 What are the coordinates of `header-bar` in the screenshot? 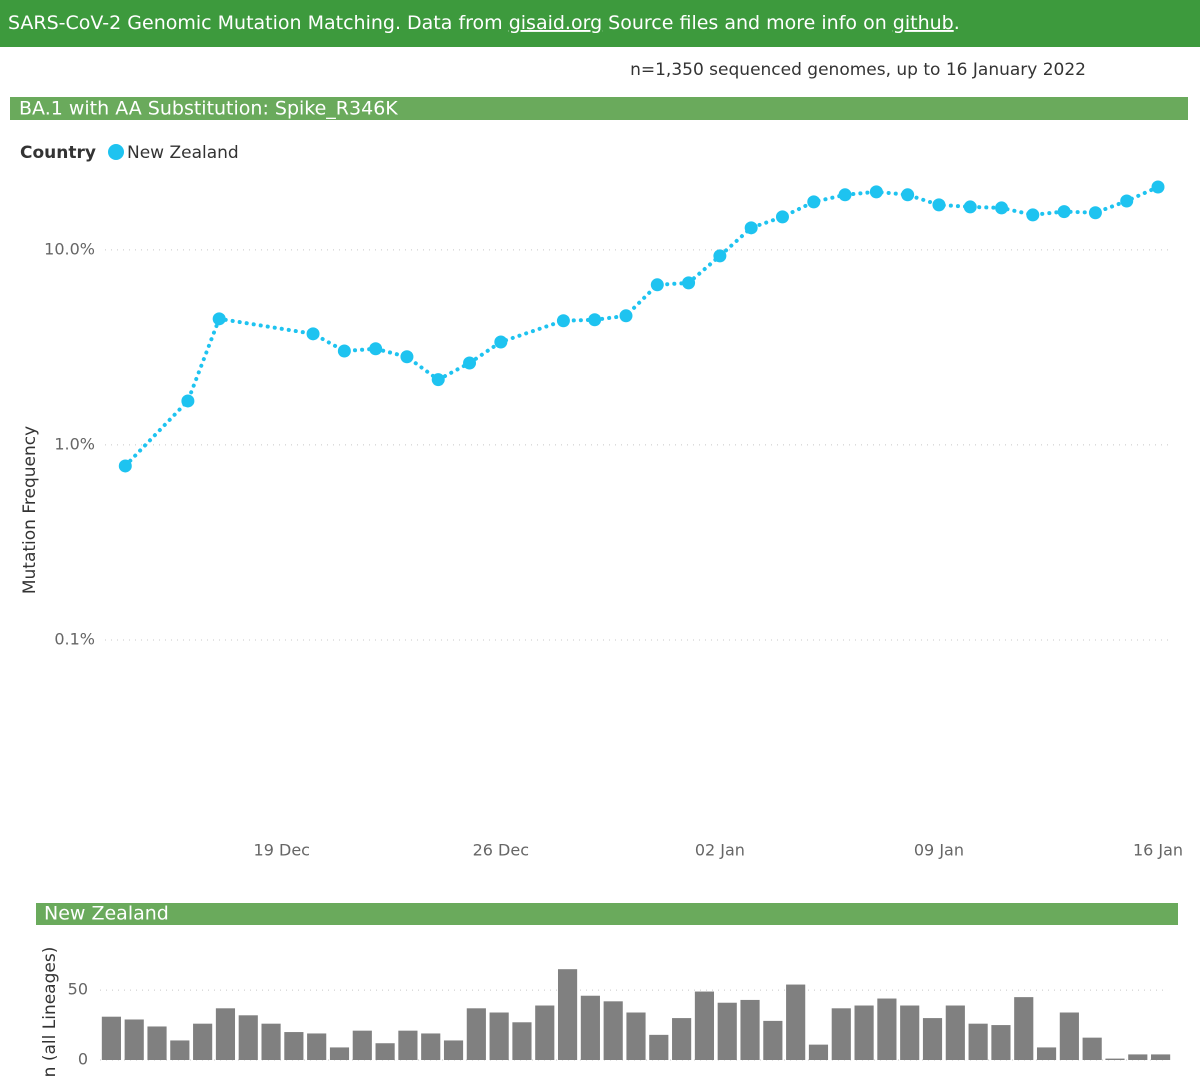 It's located at (600, 23).